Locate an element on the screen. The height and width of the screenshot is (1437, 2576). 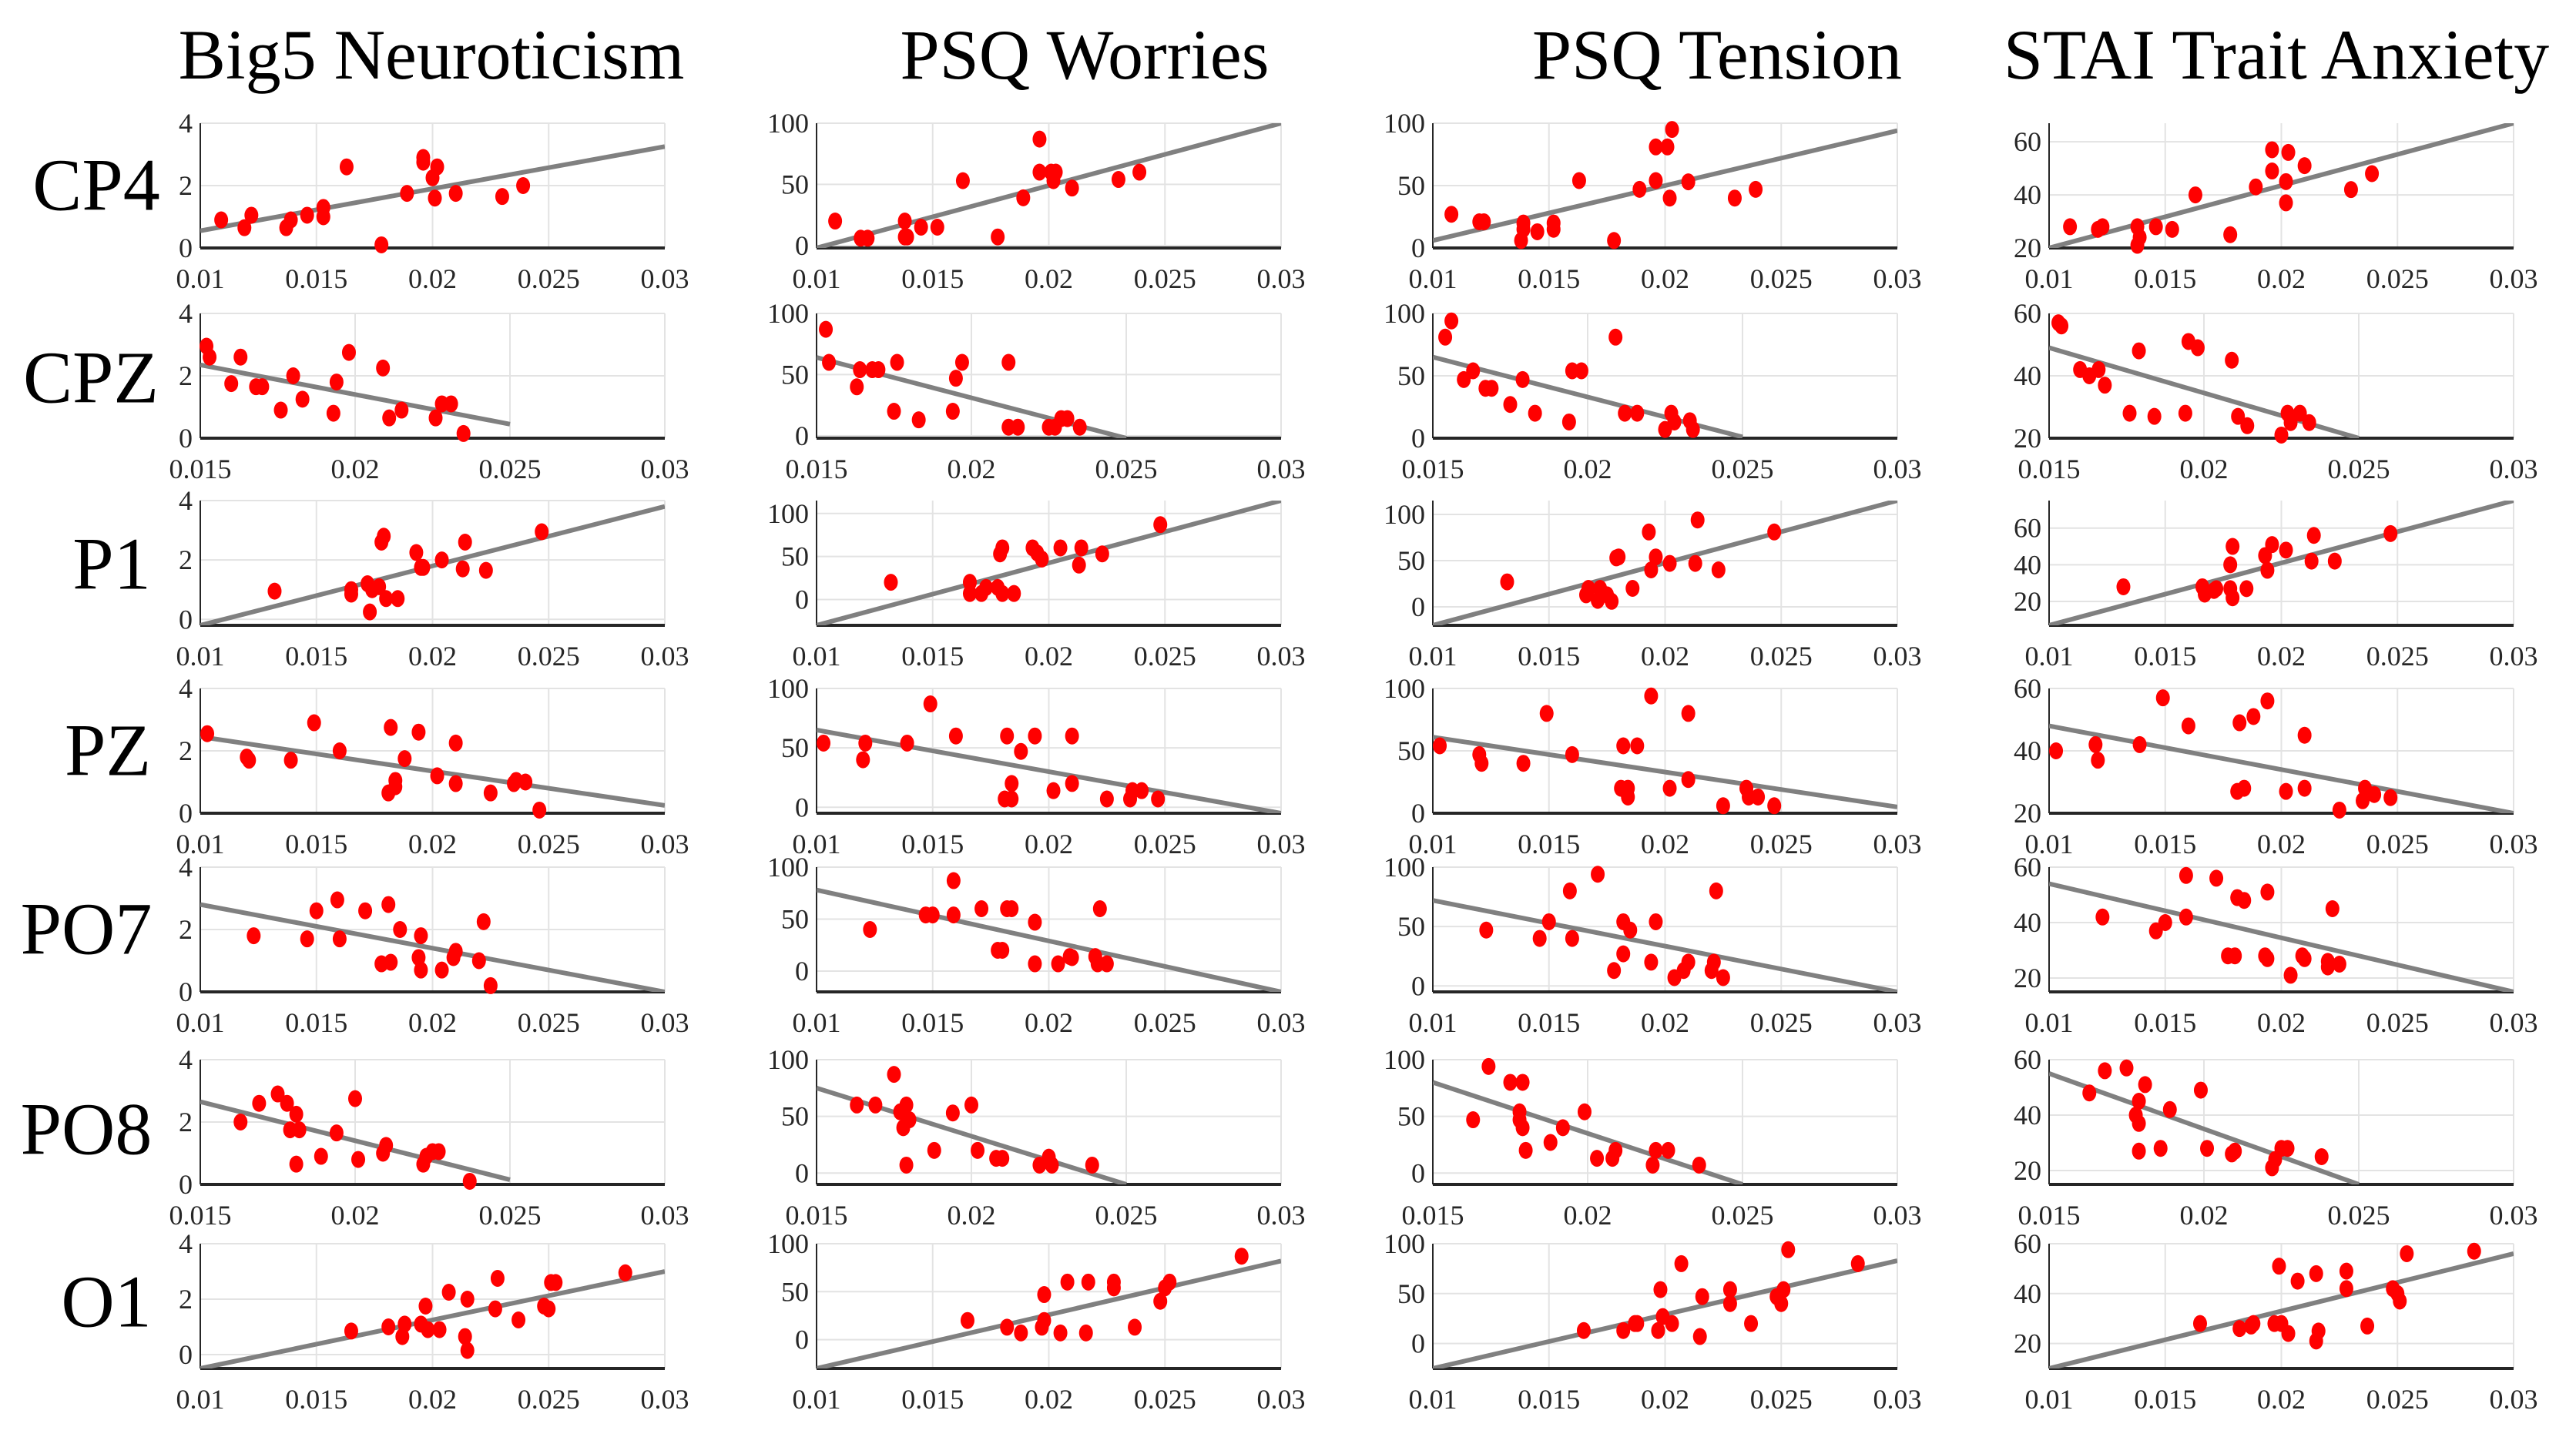
column-title-stai-trait-anxiety: STAI Trait Anxiety is located at coordinates (2276, 54).